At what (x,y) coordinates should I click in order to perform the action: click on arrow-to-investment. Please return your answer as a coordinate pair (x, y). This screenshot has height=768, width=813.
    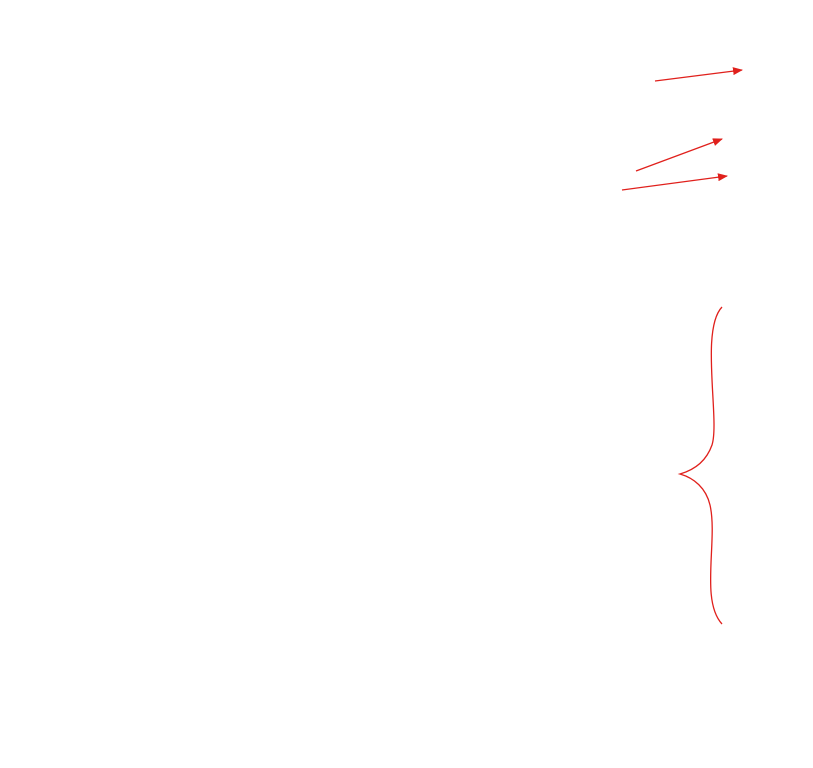
    Looking at the image, I should click on (698, 74).